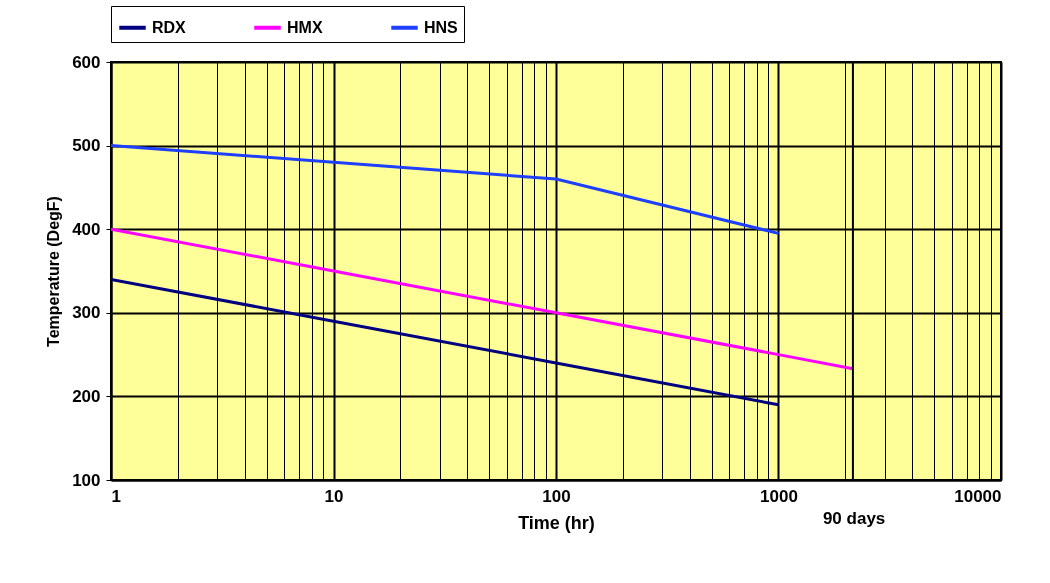 Image resolution: width=1050 pixels, height=583 pixels. What do you see at coordinates (86, 146) in the screenshot?
I see `y-tick-label: 500` at bounding box center [86, 146].